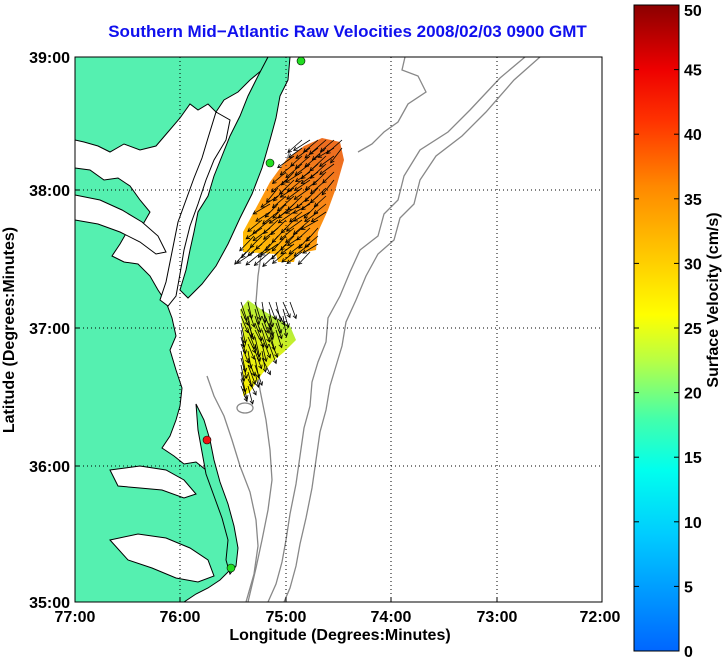 This screenshot has height=659, width=724. What do you see at coordinates (75, 617) in the screenshot?
I see `x-tick-label: 77:00` at bounding box center [75, 617].